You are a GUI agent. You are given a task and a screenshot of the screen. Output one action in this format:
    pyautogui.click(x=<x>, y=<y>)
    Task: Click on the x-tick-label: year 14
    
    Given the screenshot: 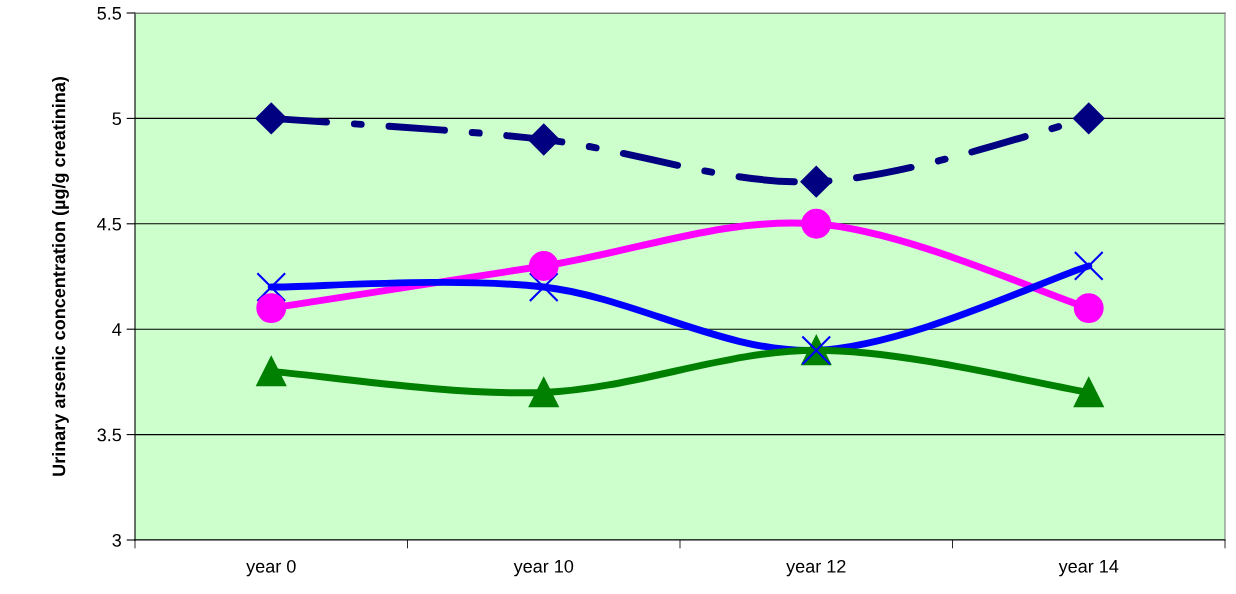 What is the action you would take?
    pyautogui.click(x=1088, y=568)
    